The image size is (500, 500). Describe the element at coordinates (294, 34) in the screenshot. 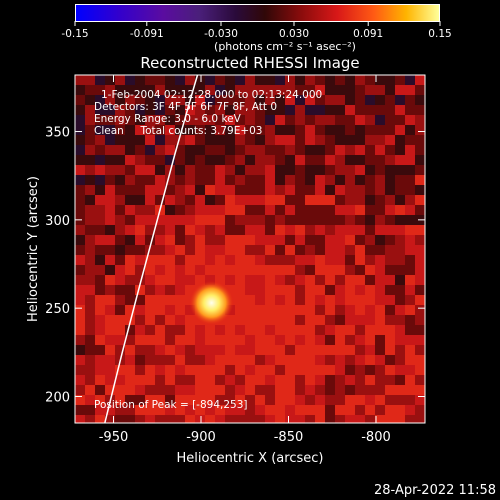

I see `colorbar-tick-label: 0.030` at that location.